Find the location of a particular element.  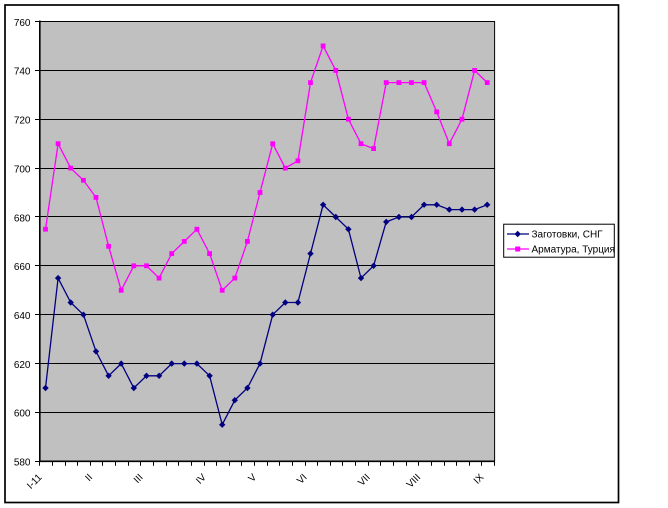

svg-text: 680 is located at coordinates (22, 218).